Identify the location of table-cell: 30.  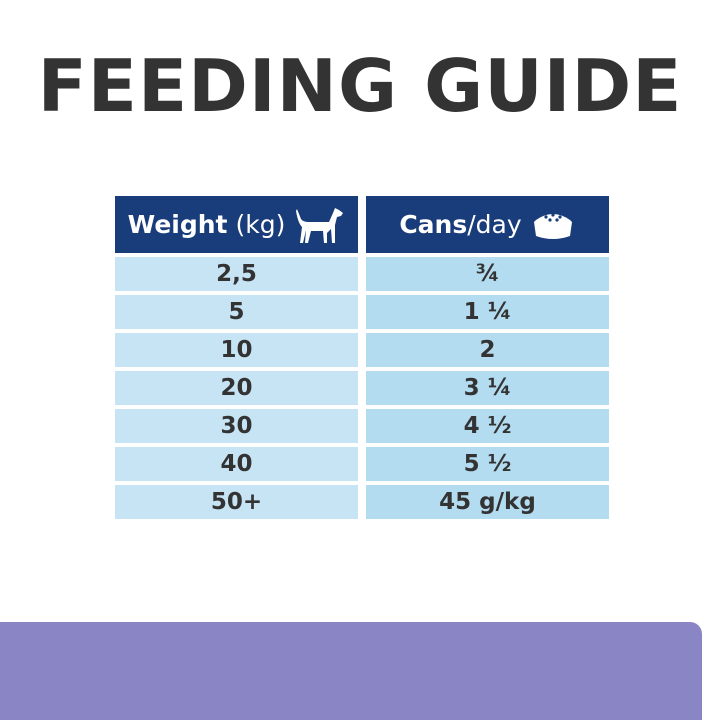
(236, 426).